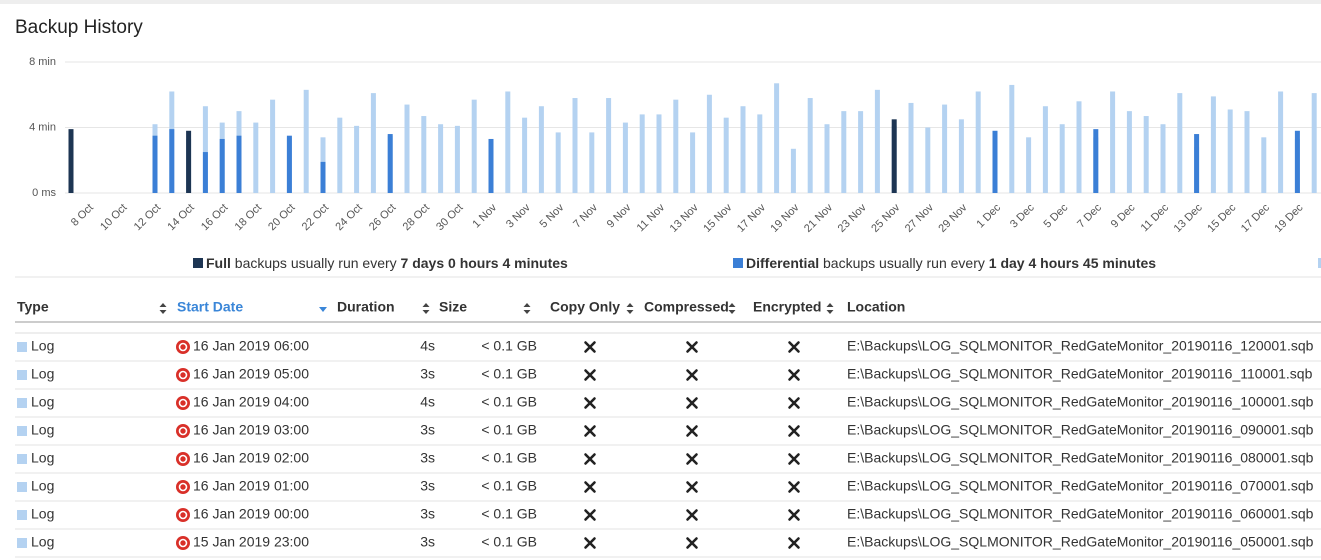  What do you see at coordinates (453, 307) in the screenshot?
I see `column-header: Size` at bounding box center [453, 307].